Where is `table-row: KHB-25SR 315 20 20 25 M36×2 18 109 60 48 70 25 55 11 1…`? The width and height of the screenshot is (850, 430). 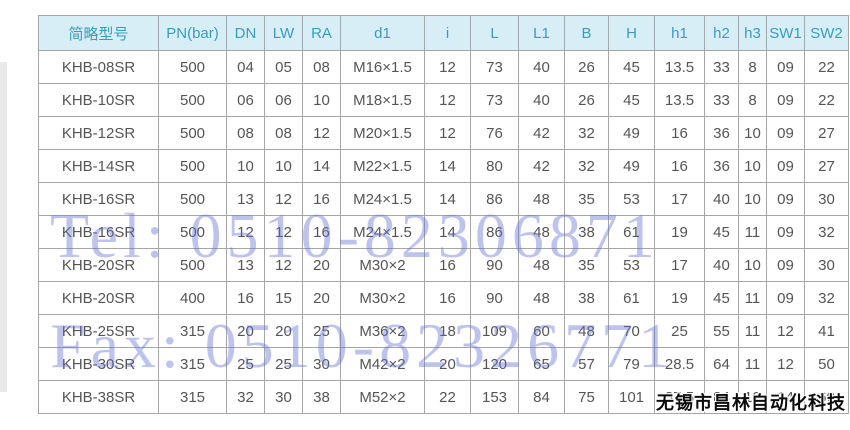
table-row: KHB-25SR 315 20 20 25 M36×2 18 109 60 48 70 25 55 11 1… is located at coordinates (443, 331).